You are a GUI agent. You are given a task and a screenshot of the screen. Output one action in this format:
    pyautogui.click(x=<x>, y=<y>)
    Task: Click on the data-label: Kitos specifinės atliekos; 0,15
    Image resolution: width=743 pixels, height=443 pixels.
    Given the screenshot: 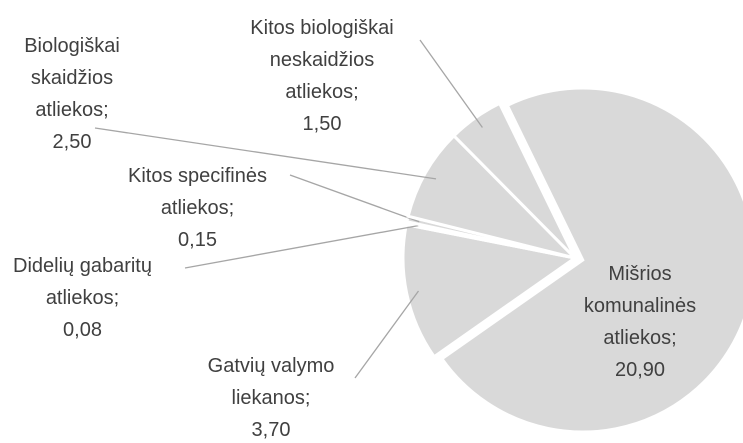 What is the action you would take?
    pyautogui.click(x=197, y=208)
    